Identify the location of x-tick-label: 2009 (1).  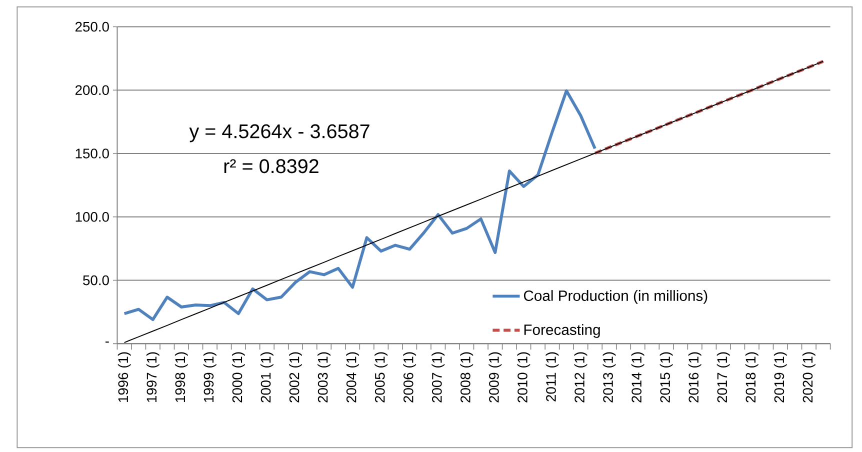
(495, 377).